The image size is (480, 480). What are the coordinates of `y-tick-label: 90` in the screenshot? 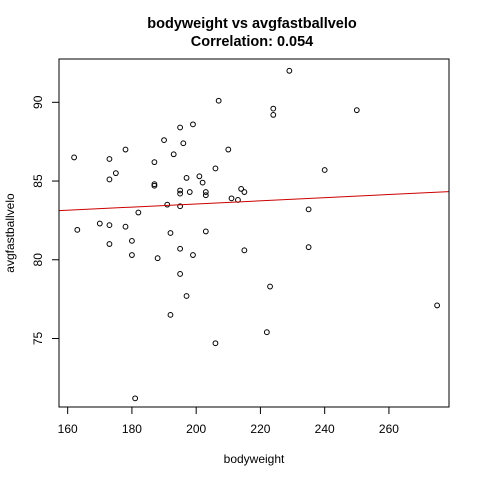 It's located at (38, 102).